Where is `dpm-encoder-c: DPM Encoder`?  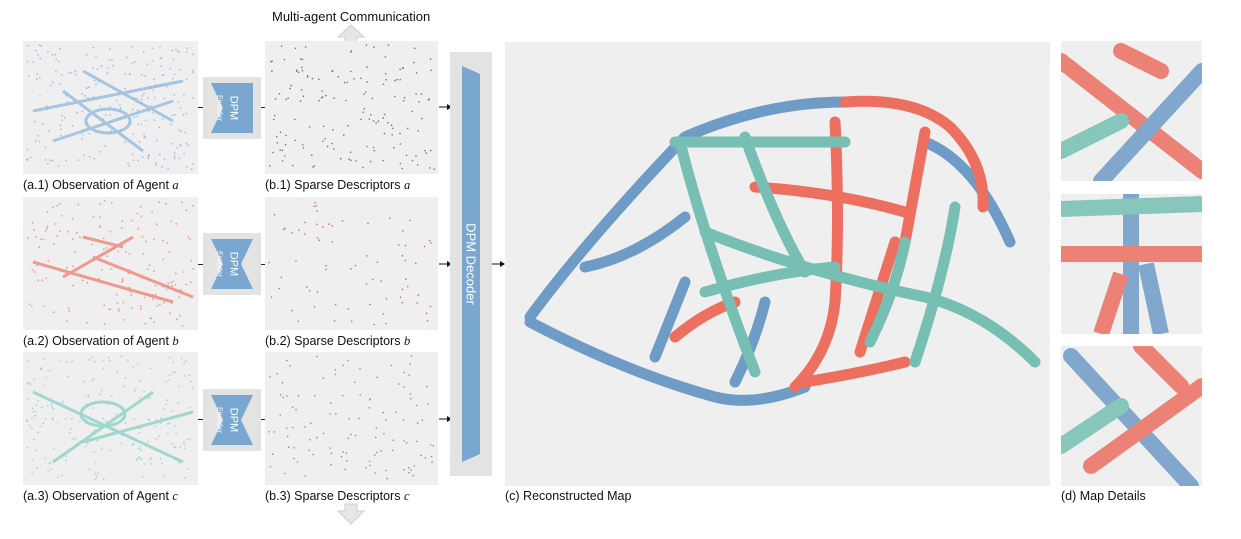
dpm-encoder-c: DPM Encoder is located at coordinates (232, 420).